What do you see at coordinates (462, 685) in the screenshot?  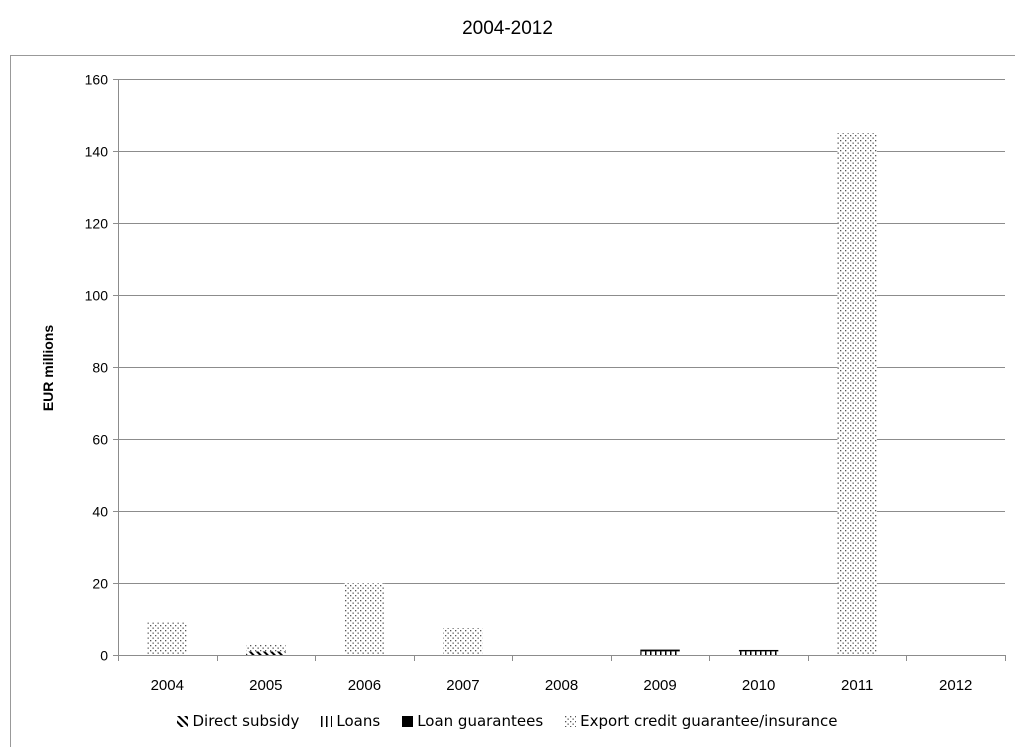 I see `x-tick-label: 2007` at bounding box center [462, 685].